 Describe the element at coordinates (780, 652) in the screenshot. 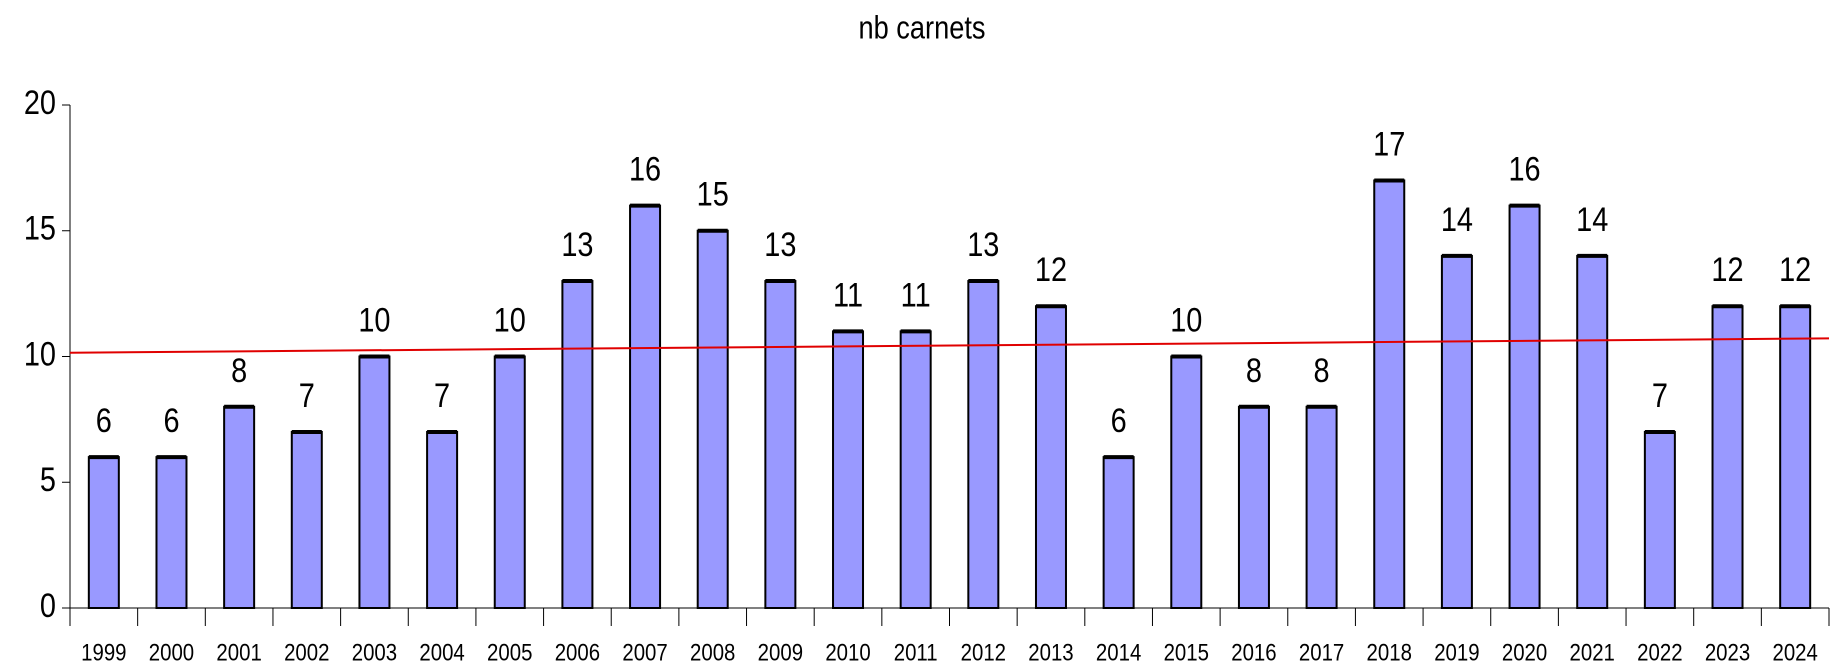

I see `x-tick-label: 2009` at that location.